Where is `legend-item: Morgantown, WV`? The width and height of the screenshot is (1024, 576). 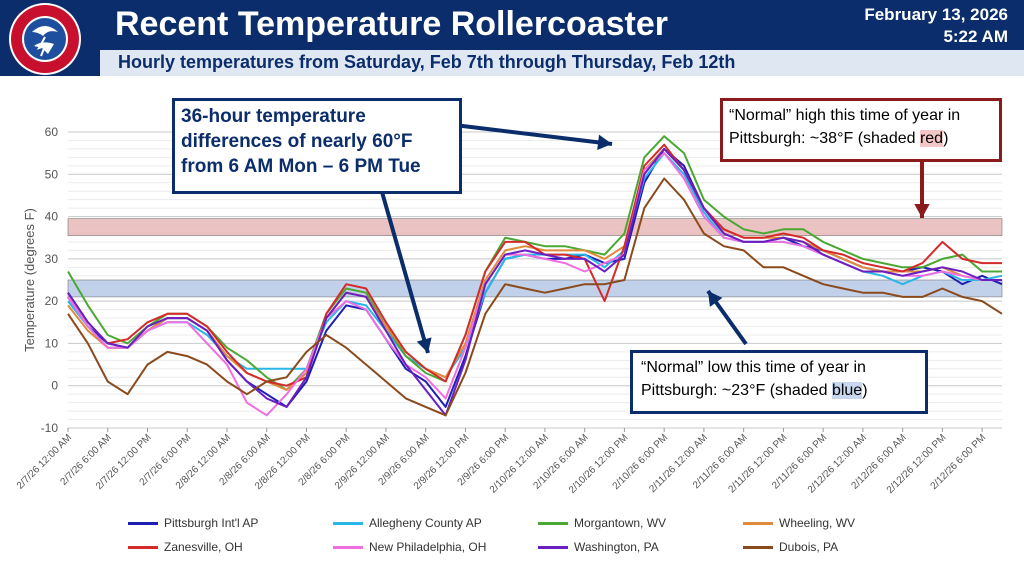 legend-item: Morgantown, WV is located at coordinates (602, 523).